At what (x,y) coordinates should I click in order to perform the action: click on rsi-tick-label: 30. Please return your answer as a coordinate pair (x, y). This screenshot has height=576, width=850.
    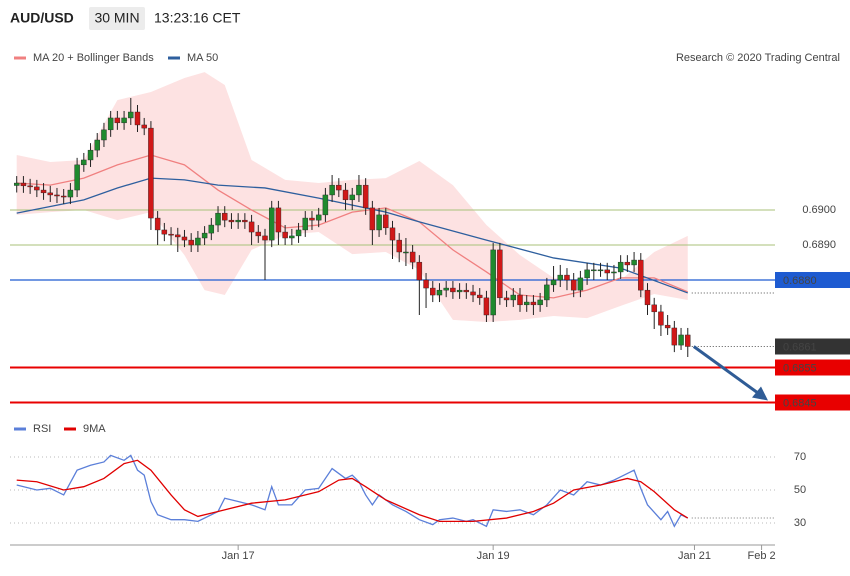
    Looking at the image, I should click on (800, 523).